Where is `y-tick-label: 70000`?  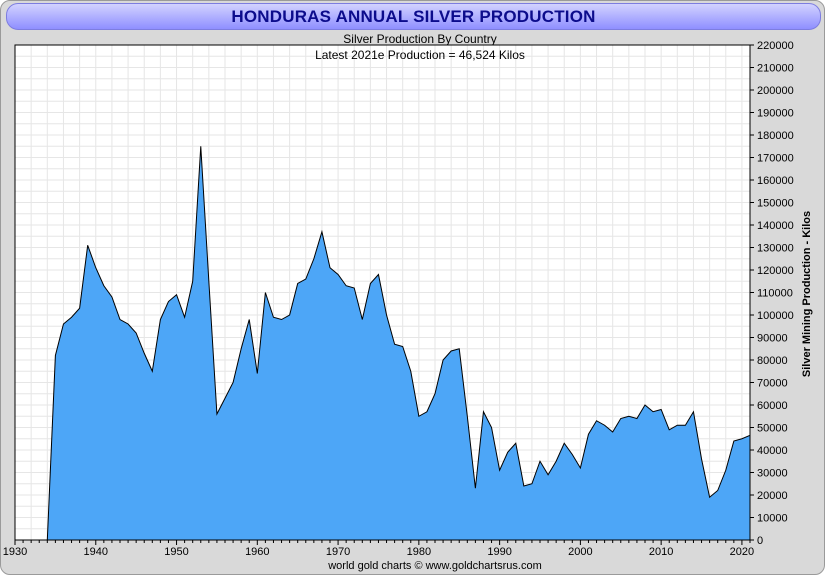
y-tick-label: 70000 is located at coordinates (772, 384).